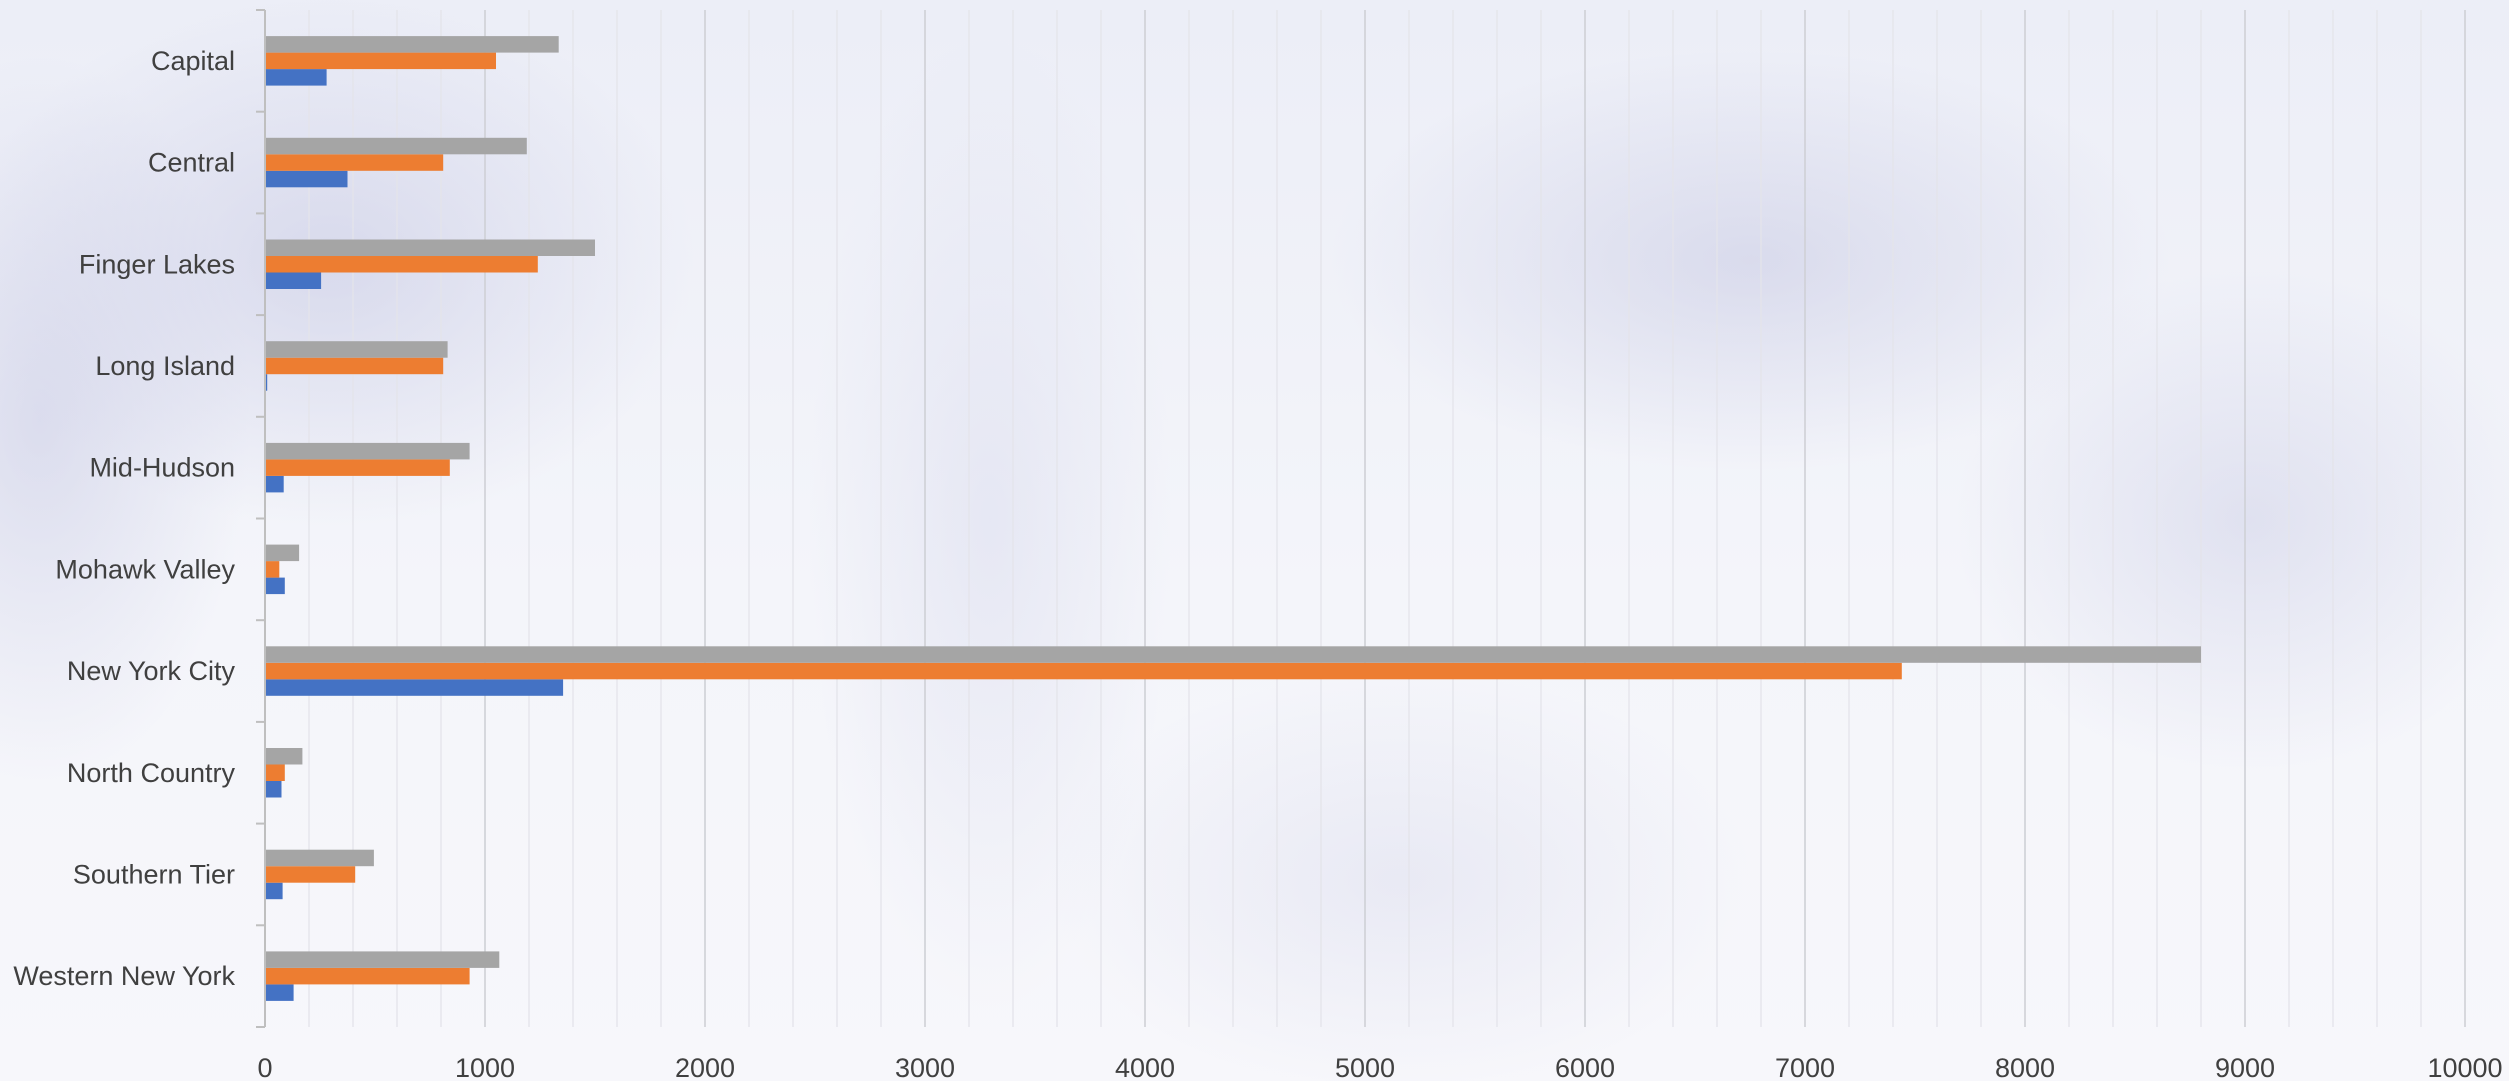 This screenshot has width=2509, height=1081. What do you see at coordinates (1805, 1067) in the screenshot?
I see `x-tick-label: 7000` at bounding box center [1805, 1067].